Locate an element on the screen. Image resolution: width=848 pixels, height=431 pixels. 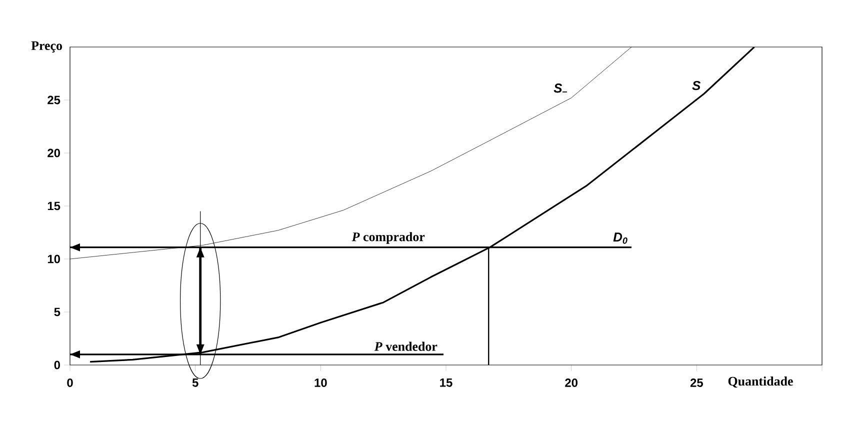
x-tick-label: 5 is located at coordinates (195, 382).